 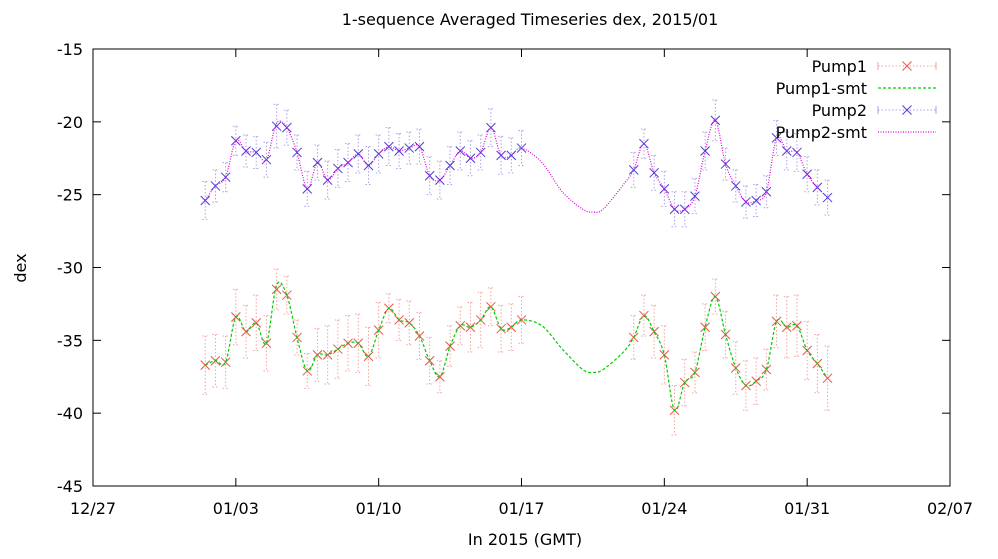 What do you see at coordinates (950, 508) in the screenshot?
I see `x-tick-label: 02/07` at bounding box center [950, 508].